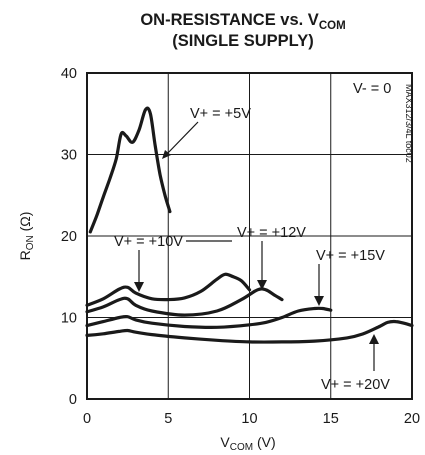 The image size is (425, 455). I want to click on y-tick-label: 10, so click(69, 319).